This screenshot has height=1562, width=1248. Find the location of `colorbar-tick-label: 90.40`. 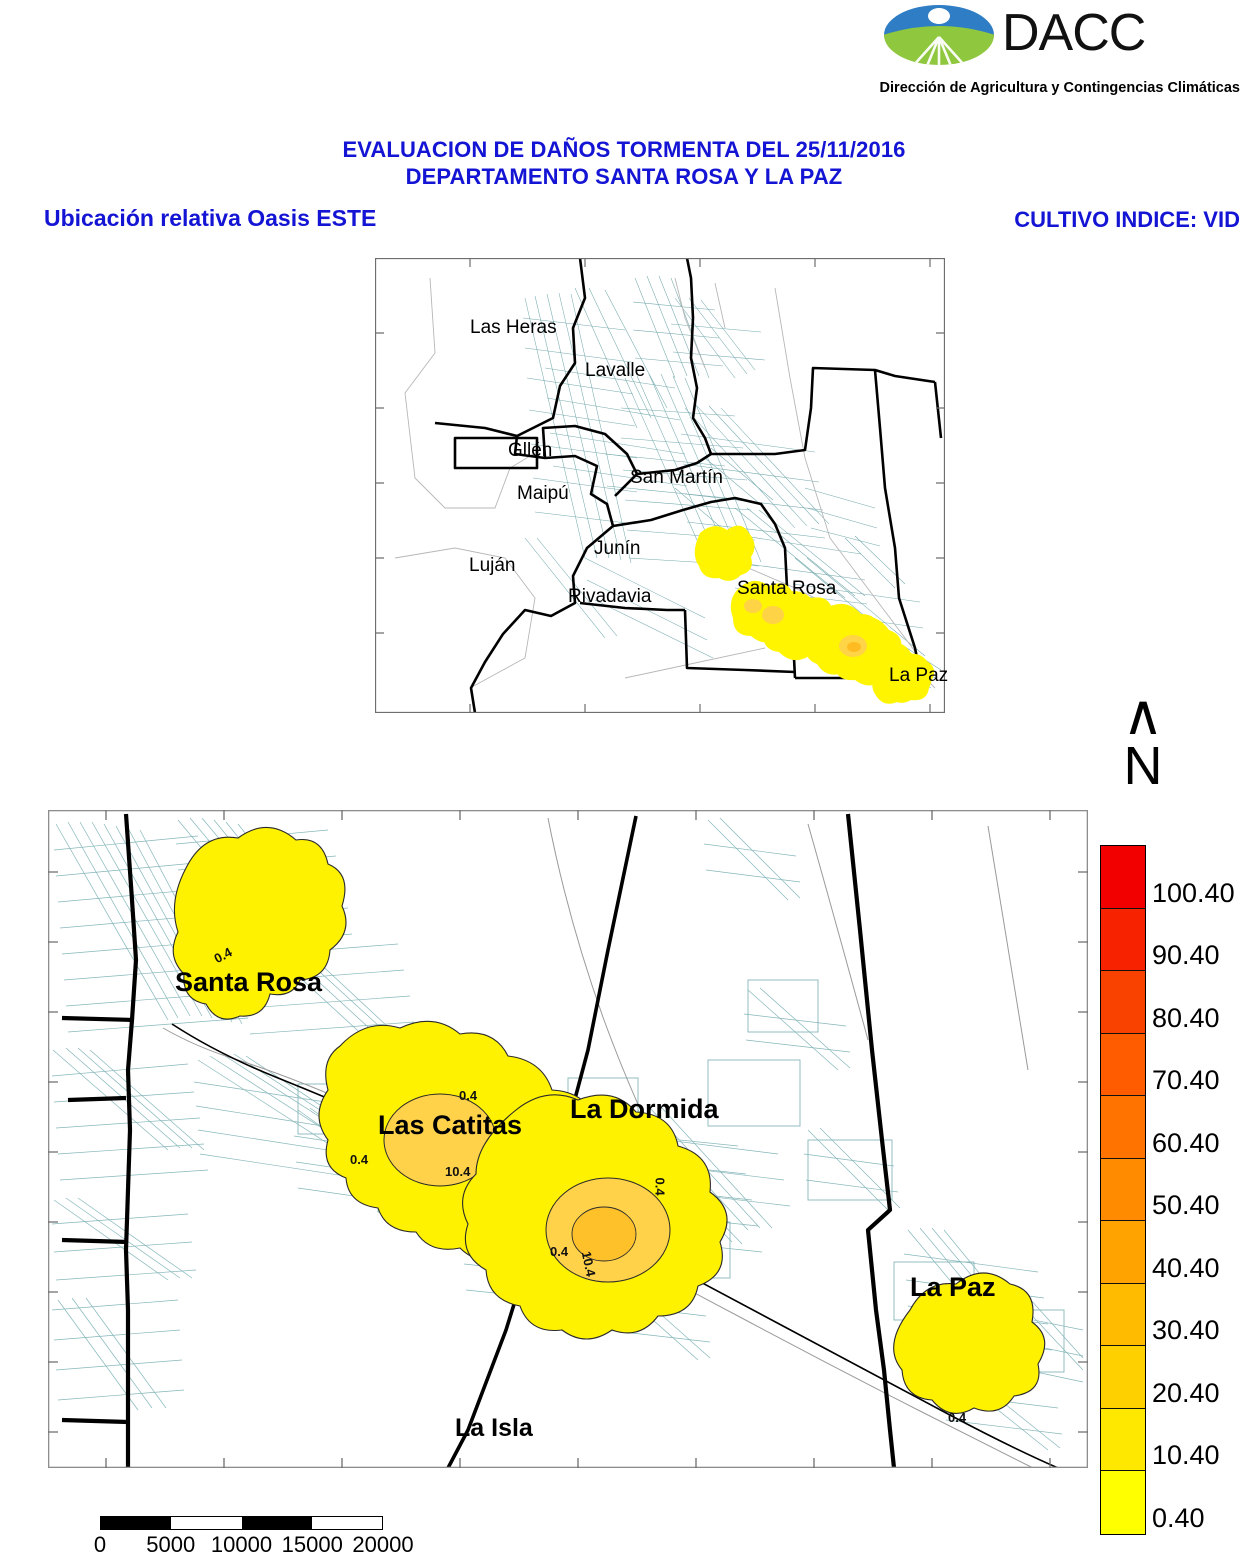

colorbar-tick-label: 90.40 is located at coordinates (1186, 955).